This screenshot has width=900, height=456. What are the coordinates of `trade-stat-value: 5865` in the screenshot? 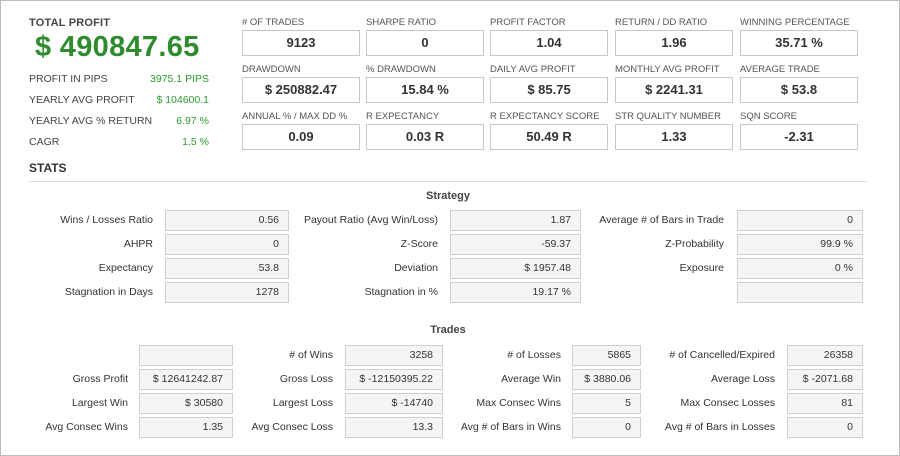 It's located at (606, 355).